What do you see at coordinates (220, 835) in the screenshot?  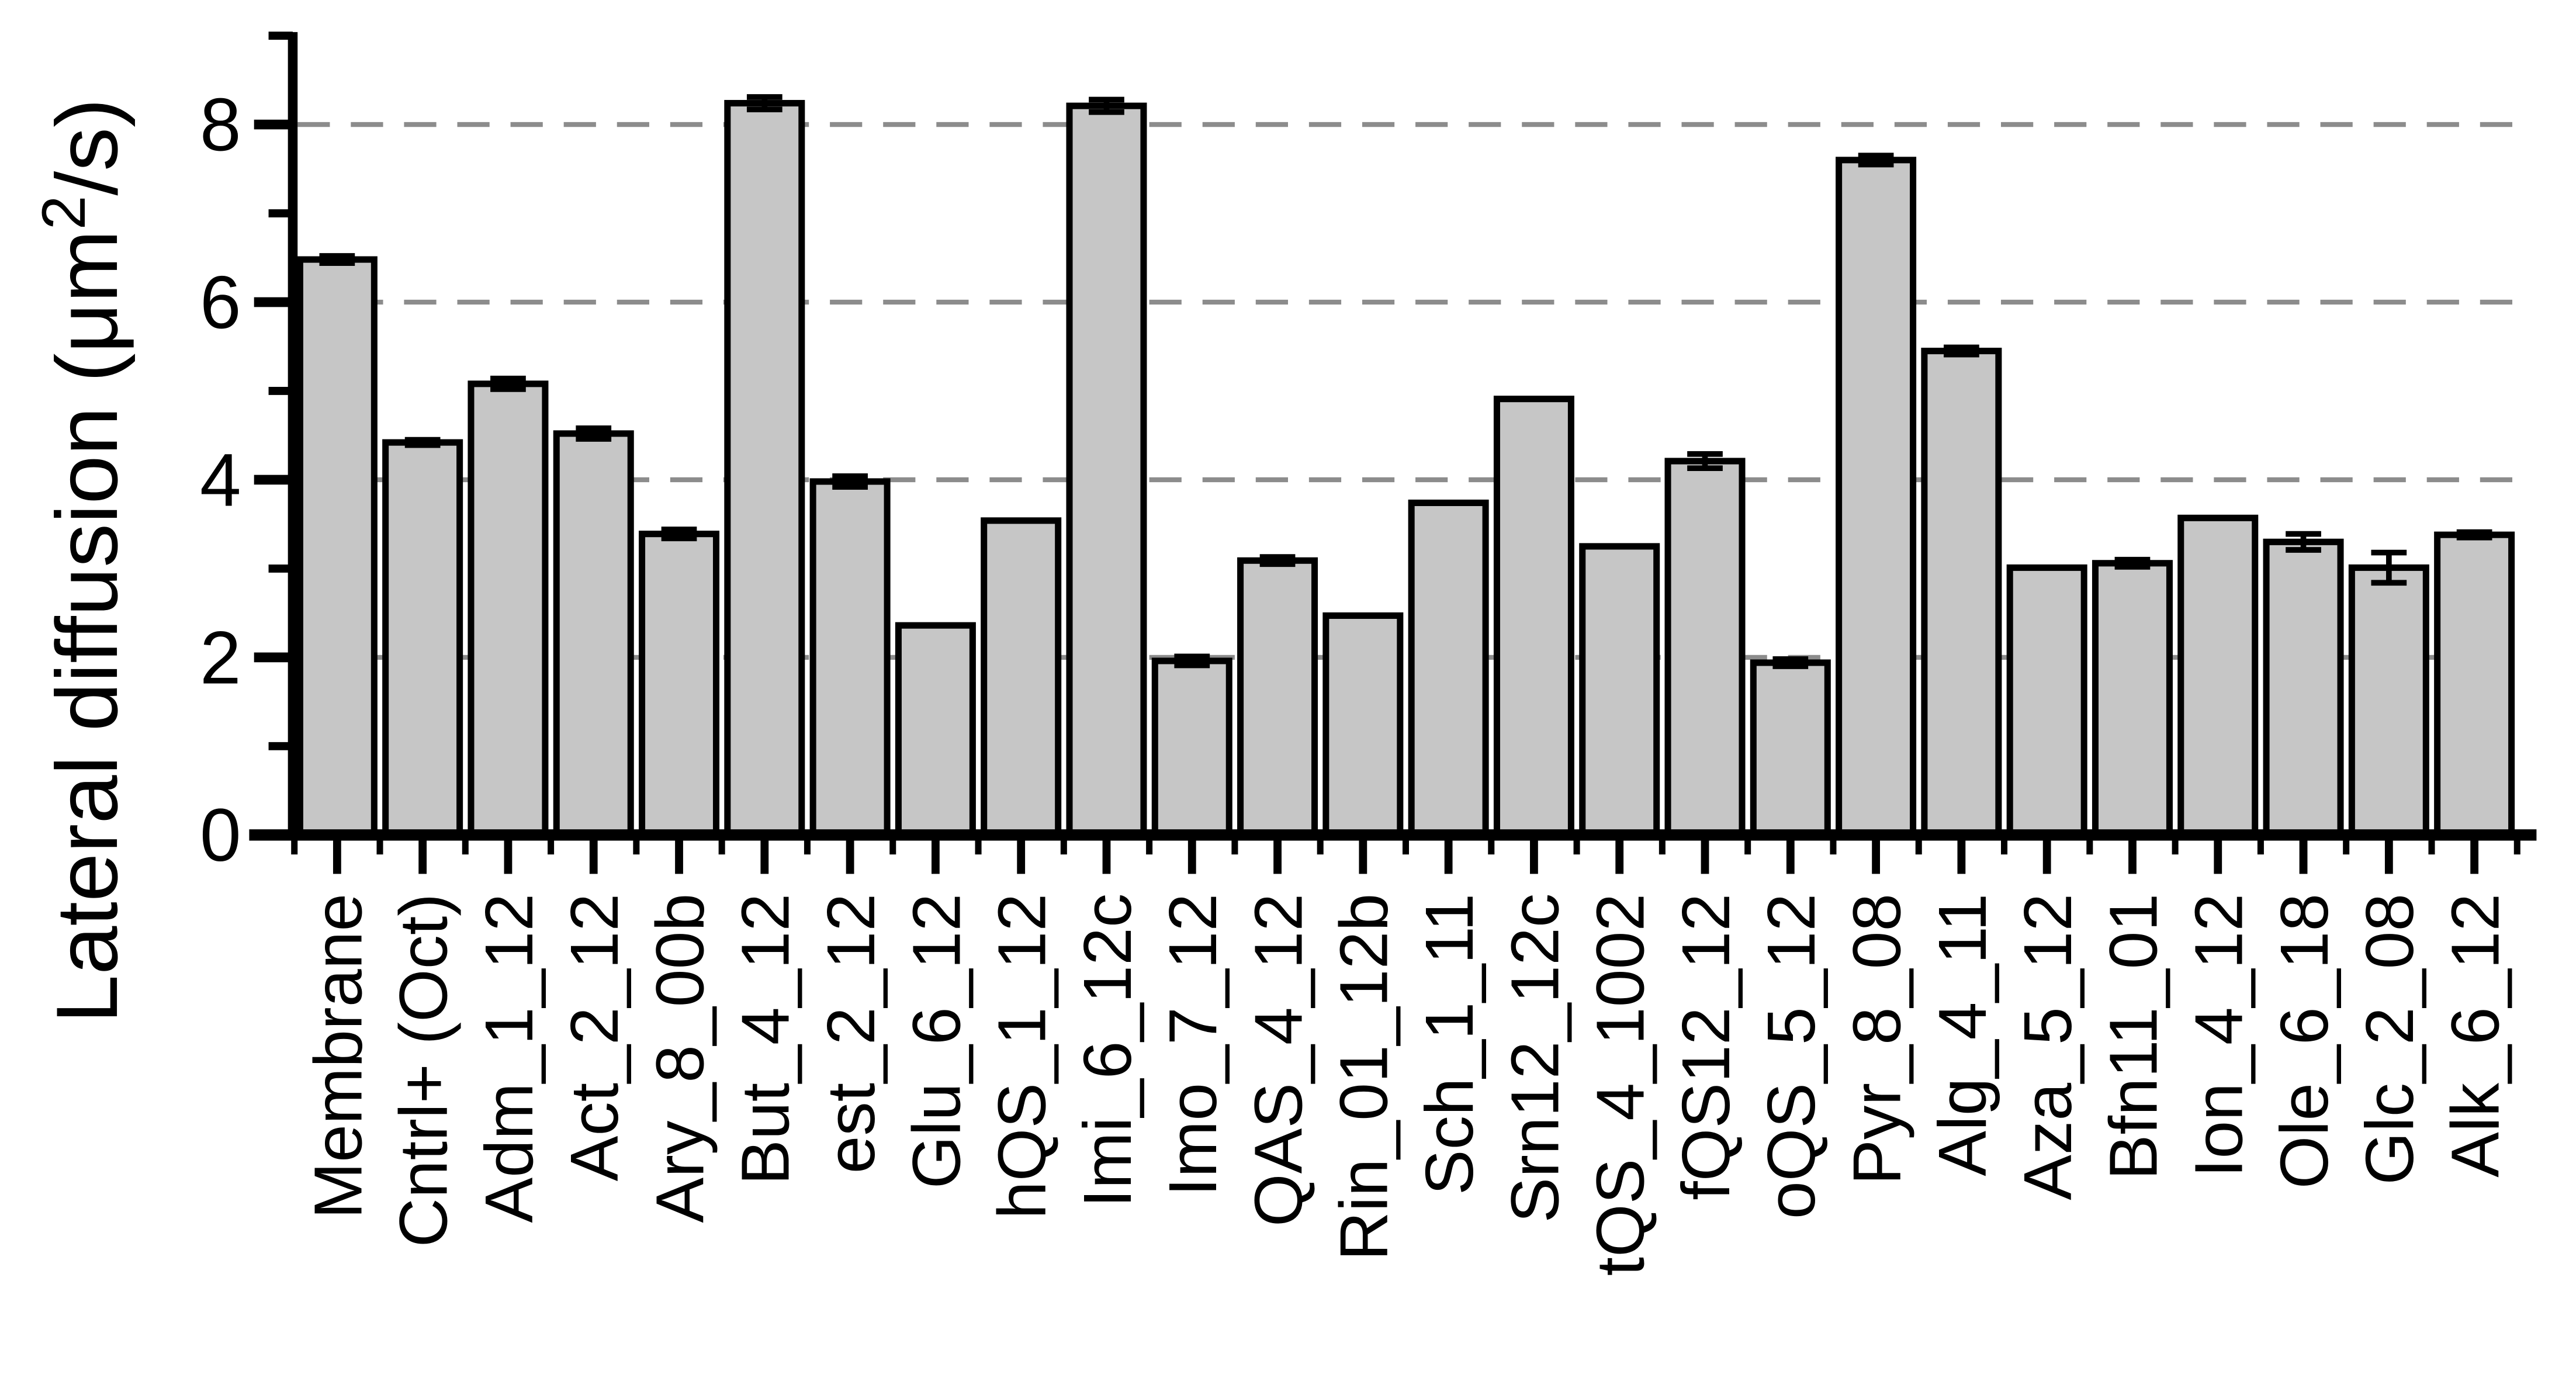 I see `y-tick-label-0: 0` at bounding box center [220, 835].